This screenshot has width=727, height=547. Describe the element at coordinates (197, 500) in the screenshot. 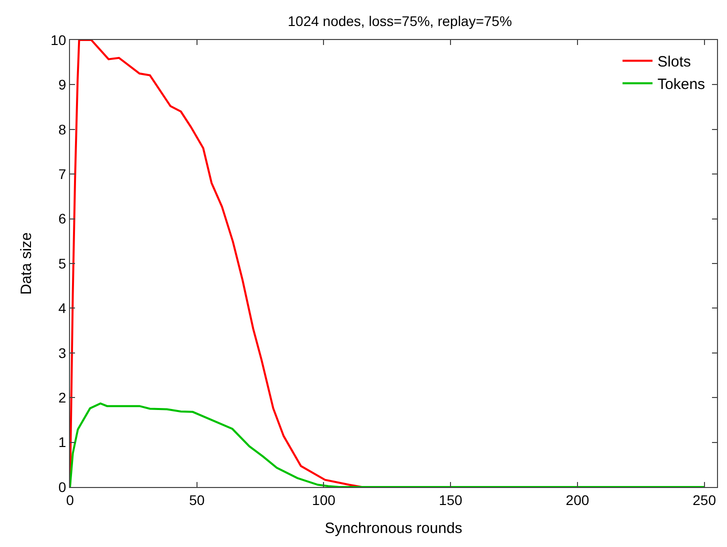

I see `x-tick-label: 50` at that location.